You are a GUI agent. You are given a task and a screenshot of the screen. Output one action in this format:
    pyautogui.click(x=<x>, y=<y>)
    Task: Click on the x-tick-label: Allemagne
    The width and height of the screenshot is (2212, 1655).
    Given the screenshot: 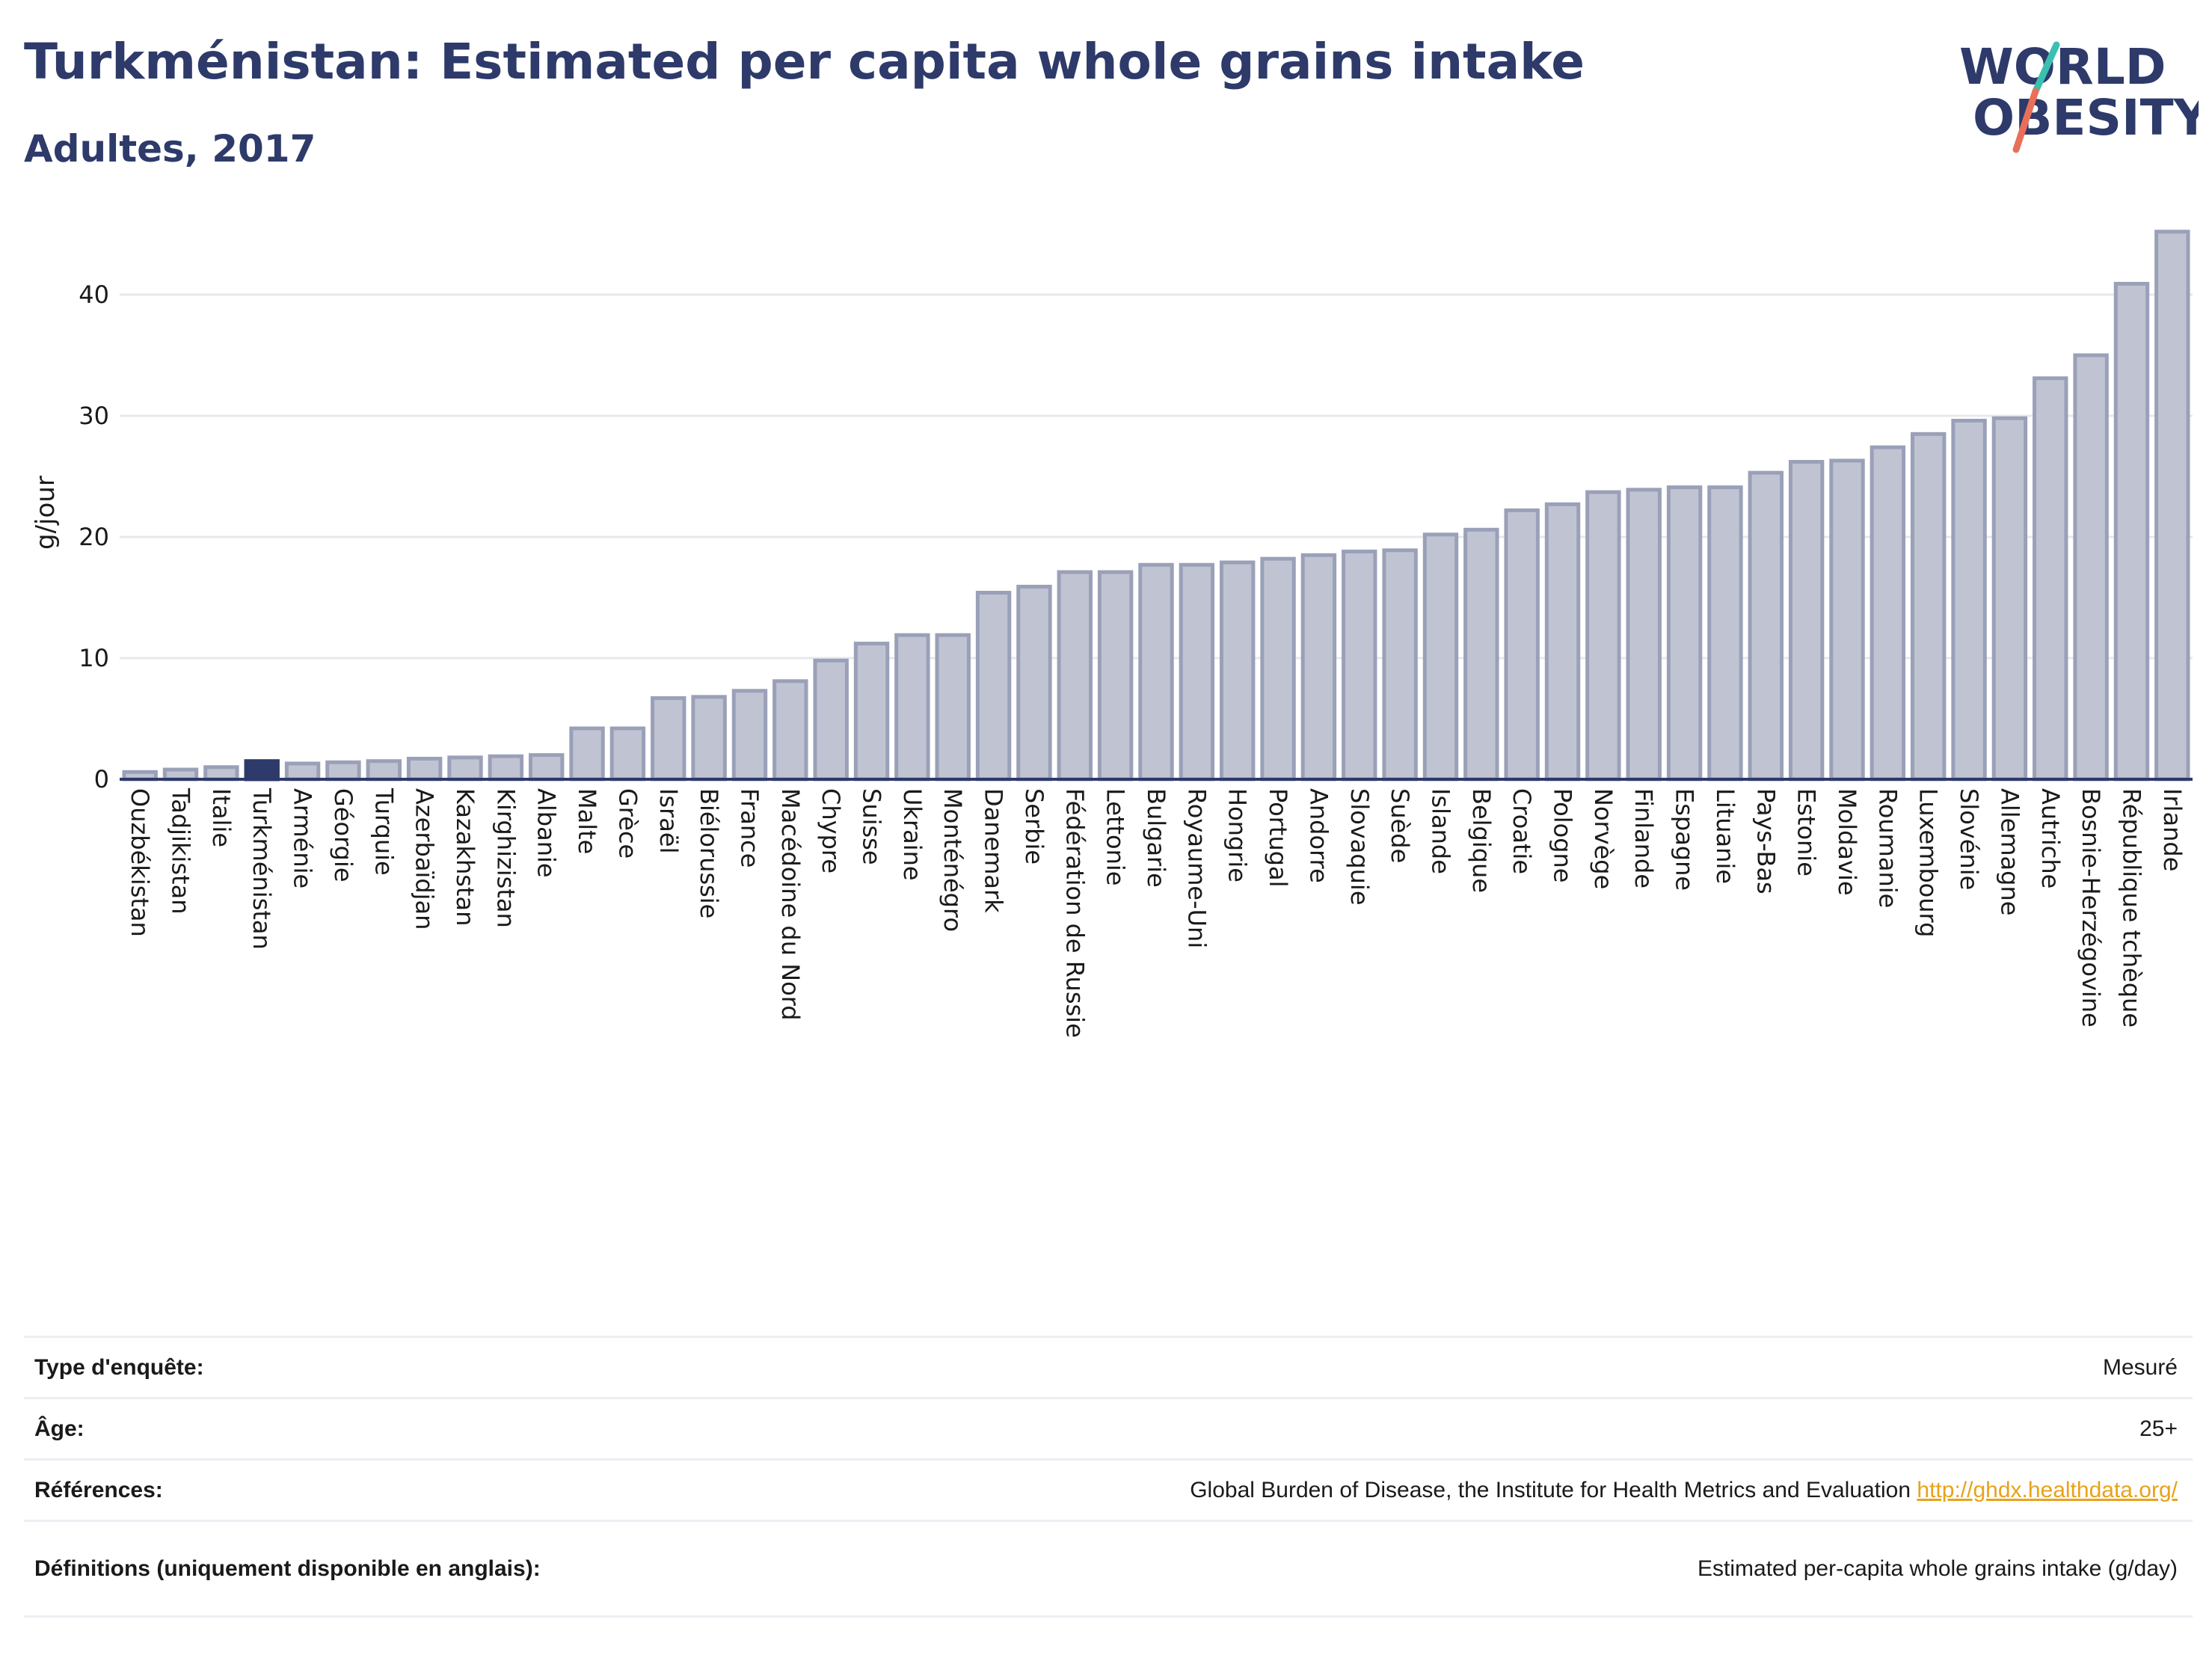 What is the action you would take?
    pyautogui.click(x=2009, y=851)
    